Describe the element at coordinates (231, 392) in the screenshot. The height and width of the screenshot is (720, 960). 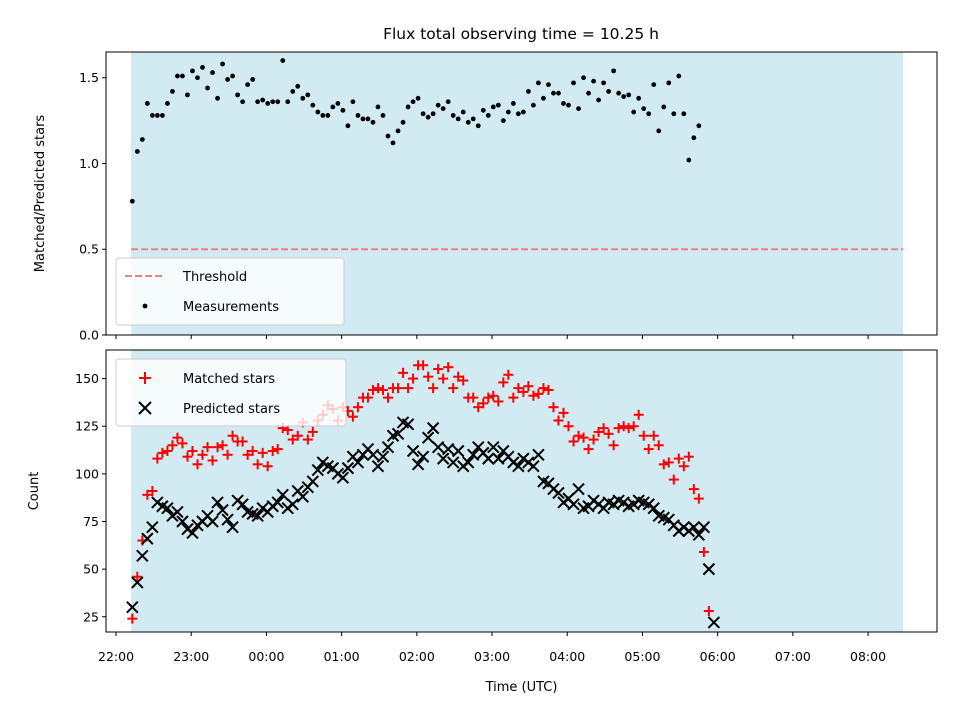
I see `count-legend: Matched stars Predicted stars` at that location.